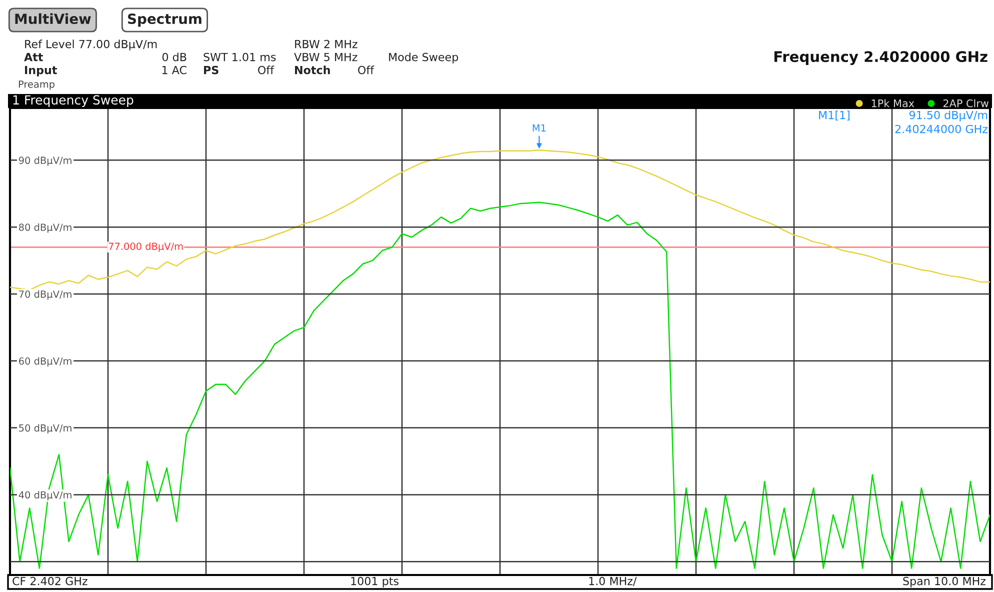 This screenshot has width=994, height=592. I want to click on text: Mode Sweep, so click(423, 58).